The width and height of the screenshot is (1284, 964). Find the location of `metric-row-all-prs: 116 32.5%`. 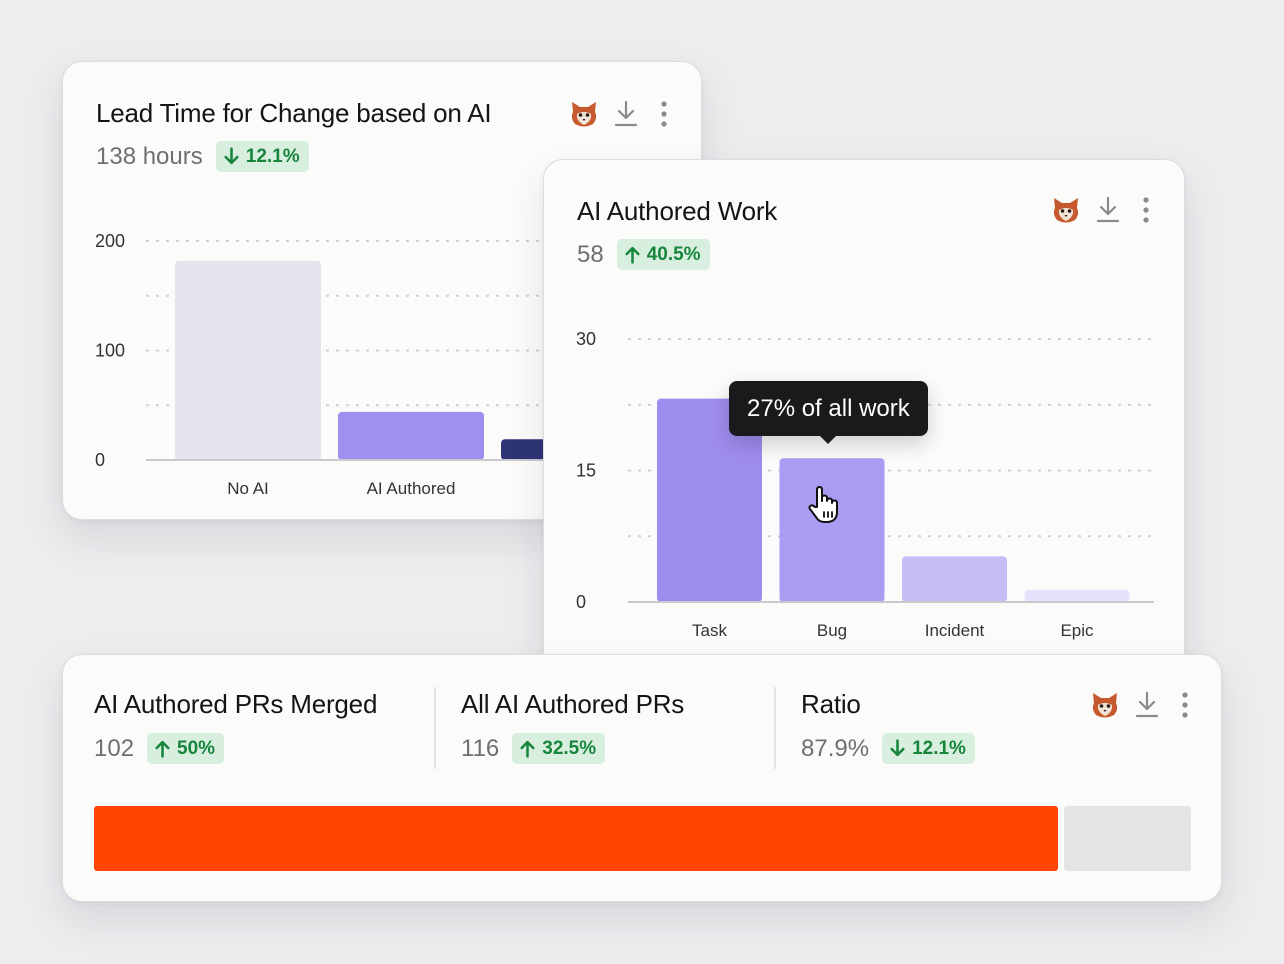

metric-row-all-prs: 116 32.5% is located at coordinates (533, 748).